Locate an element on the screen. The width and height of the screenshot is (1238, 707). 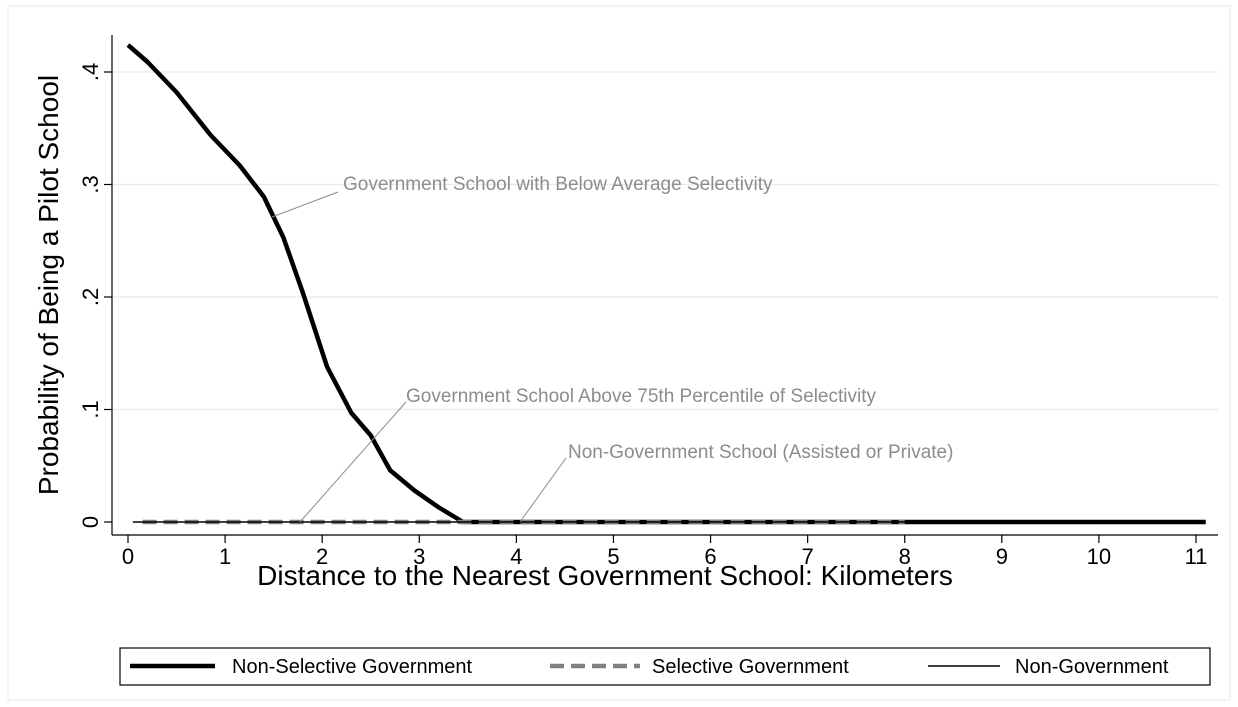
y-tick-label: .3 is located at coordinates (90, 184).